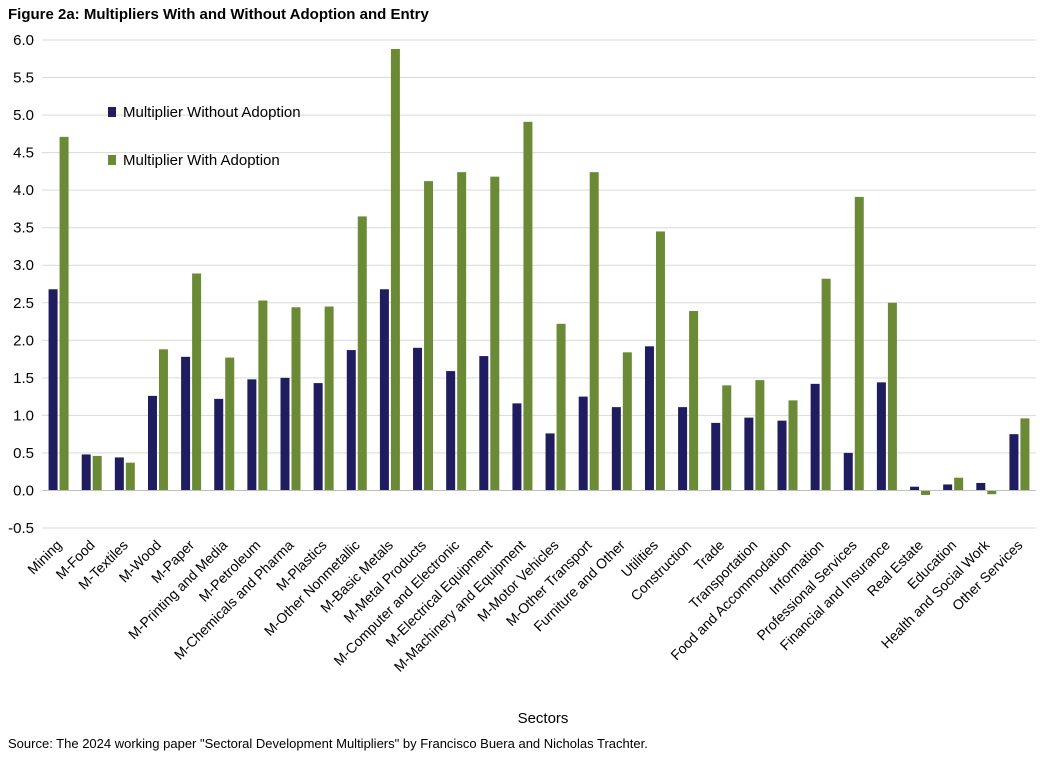 Image resolution: width=1044 pixels, height=759 pixels. Describe the element at coordinates (23, 303) in the screenshot. I see `y-tick-label: 2.5` at that location.